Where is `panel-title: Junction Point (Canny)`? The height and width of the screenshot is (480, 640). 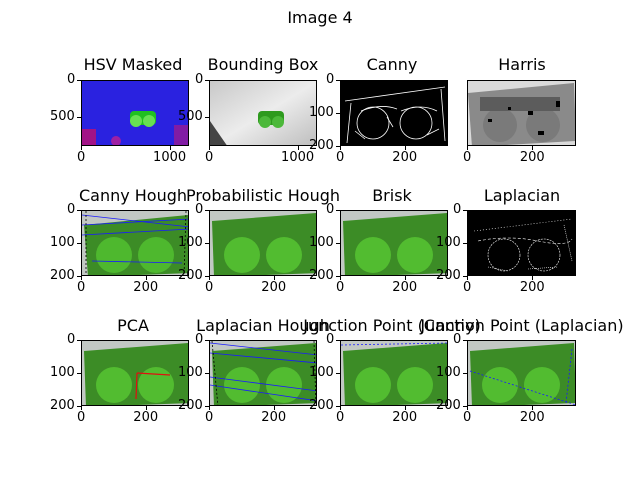
panel-title: Junction Point (Canny) is located at coordinates (392, 325).